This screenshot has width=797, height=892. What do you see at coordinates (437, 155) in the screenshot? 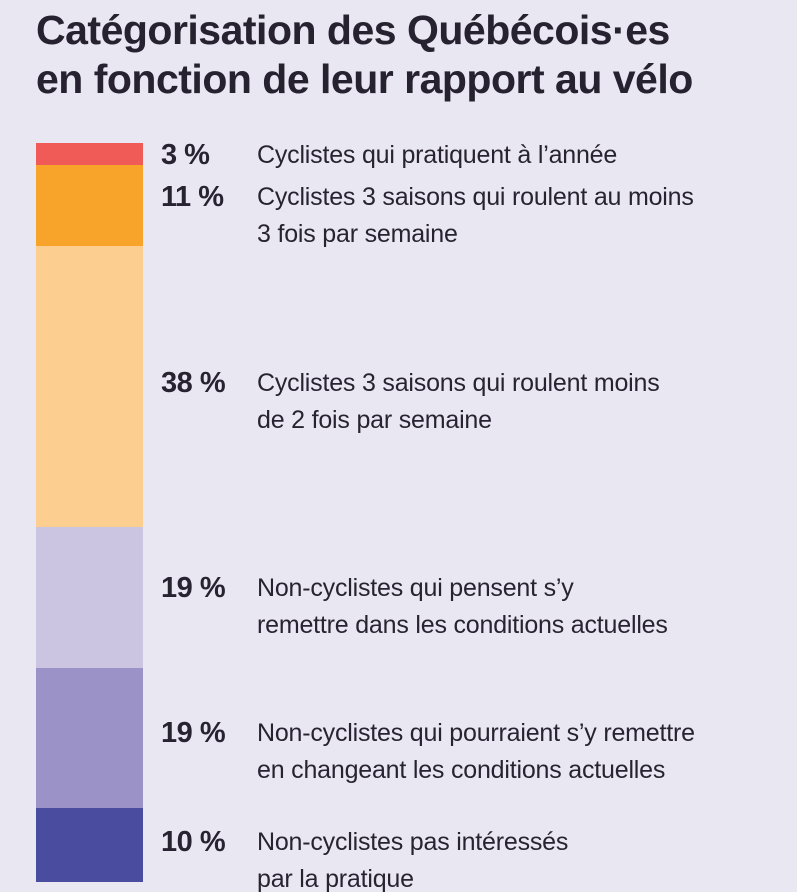
I see `category-label: Cyclistes qui pratiquent à l’année` at bounding box center [437, 155].